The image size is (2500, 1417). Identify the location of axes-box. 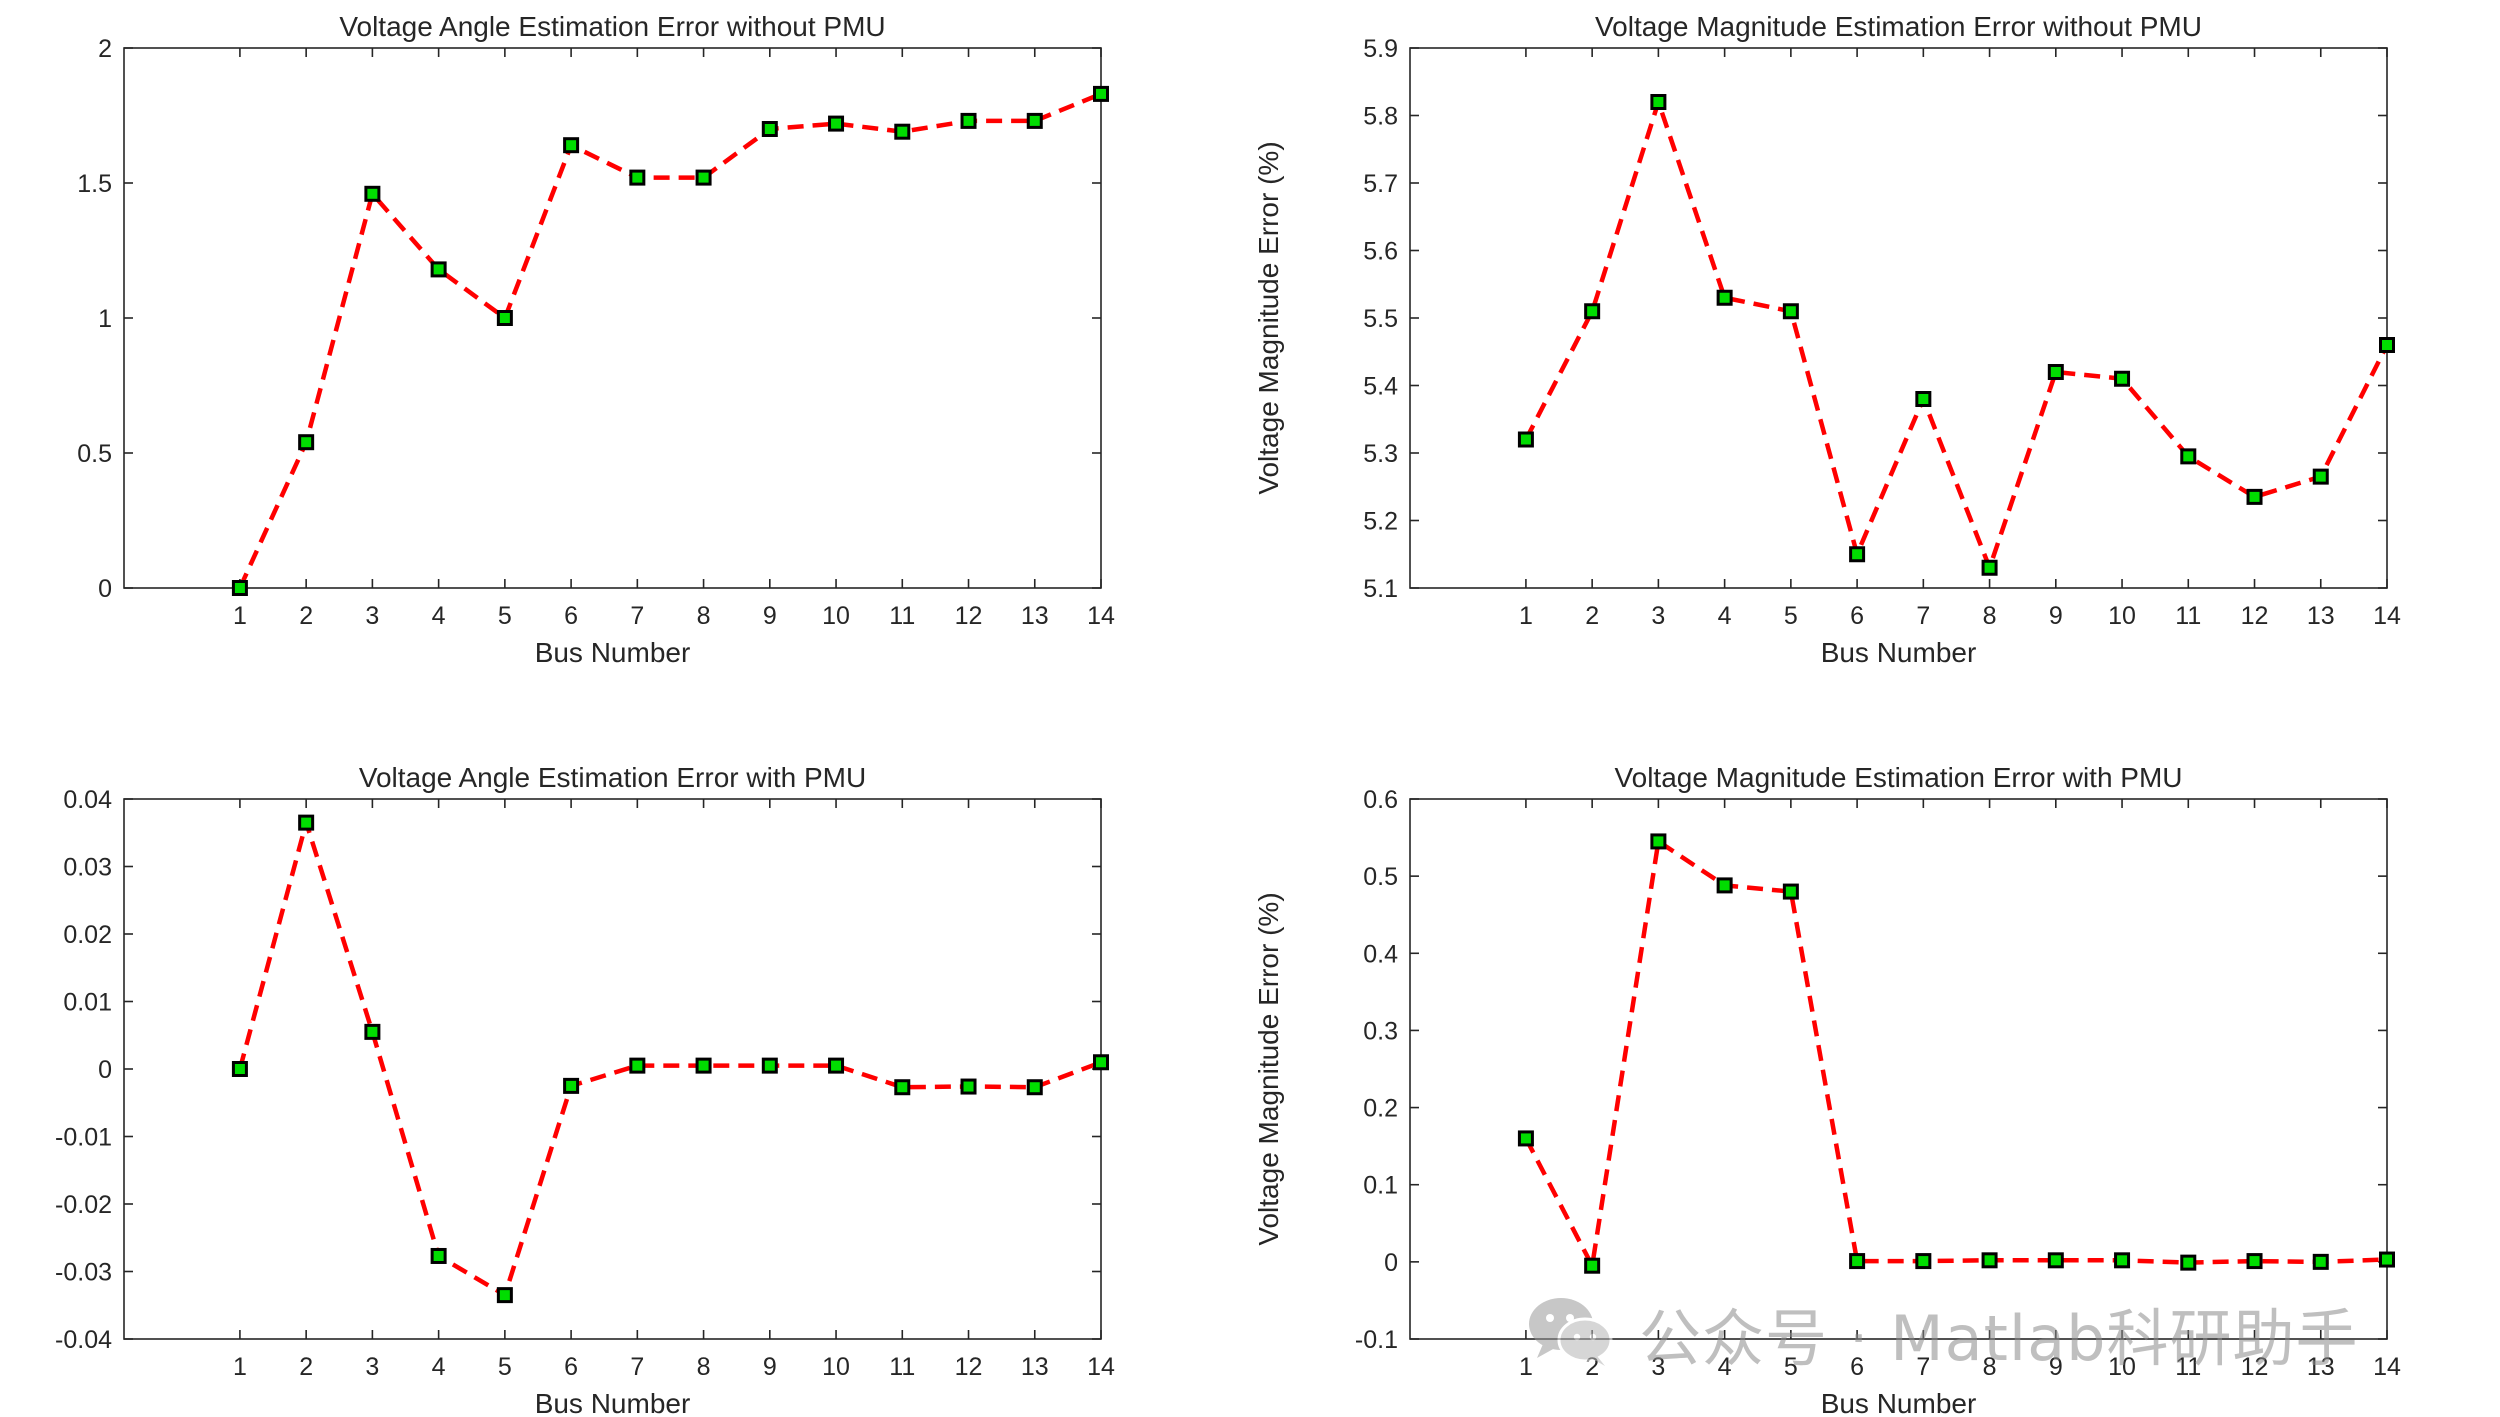
(612, 318).